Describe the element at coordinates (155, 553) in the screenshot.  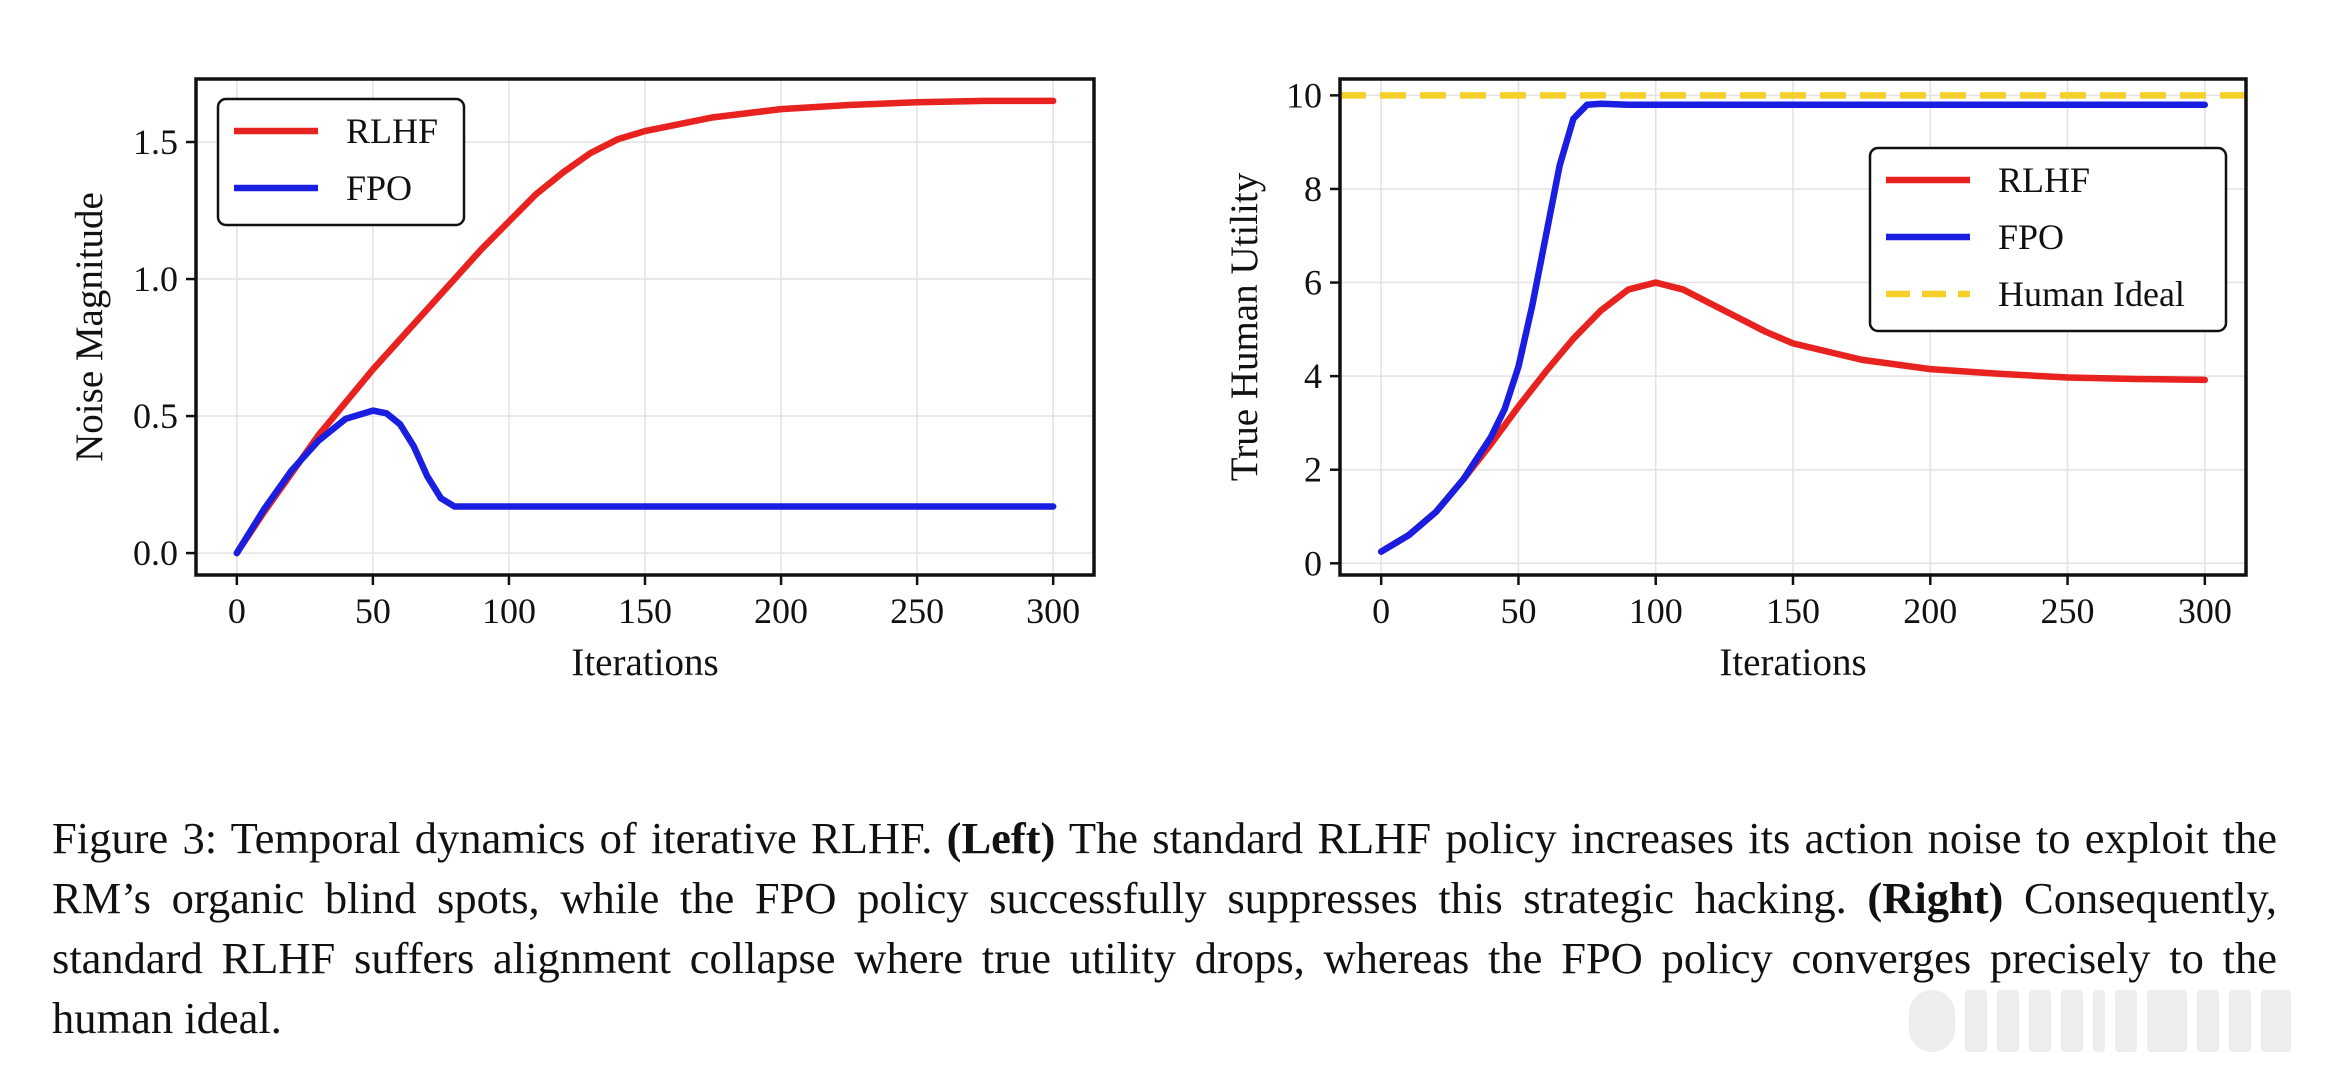
I see `y-tick-label: 0.0` at that location.